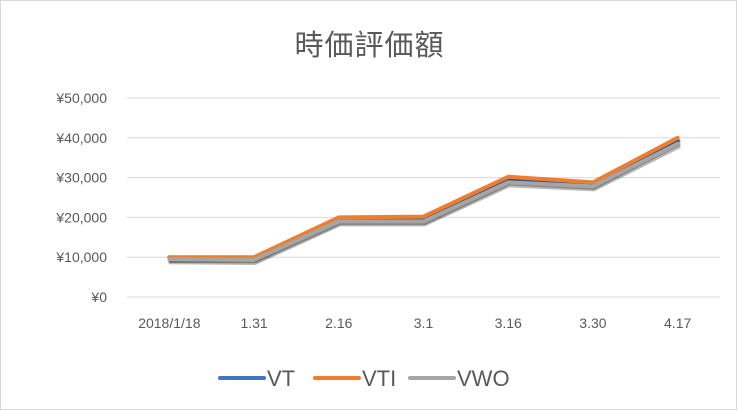 The height and width of the screenshot is (412, 739). I want to click on y-tick-label: ¥40,000, so click(81, 138).